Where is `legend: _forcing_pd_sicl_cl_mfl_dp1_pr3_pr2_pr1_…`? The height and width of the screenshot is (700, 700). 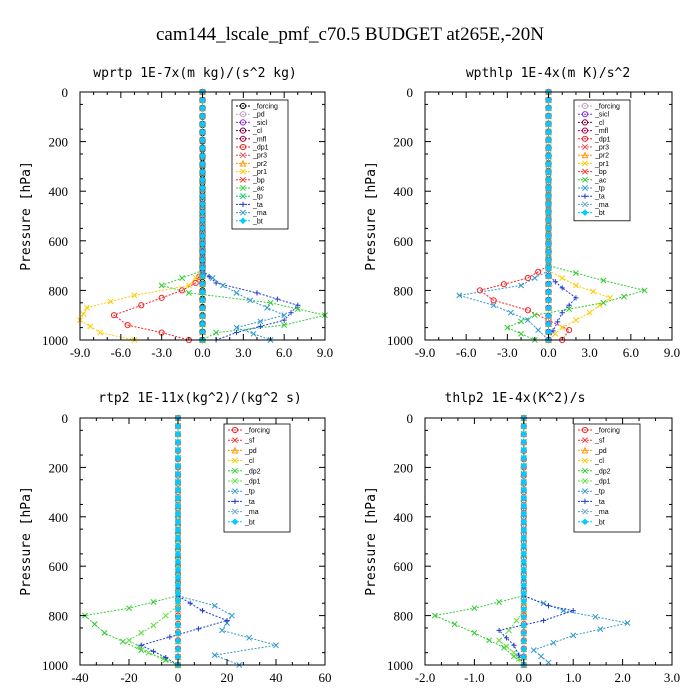 legend: _forcing_pd_sicl_cl_mfl_dp1_pr3_pr2_pr1_… is located at coordinates (260, 164).